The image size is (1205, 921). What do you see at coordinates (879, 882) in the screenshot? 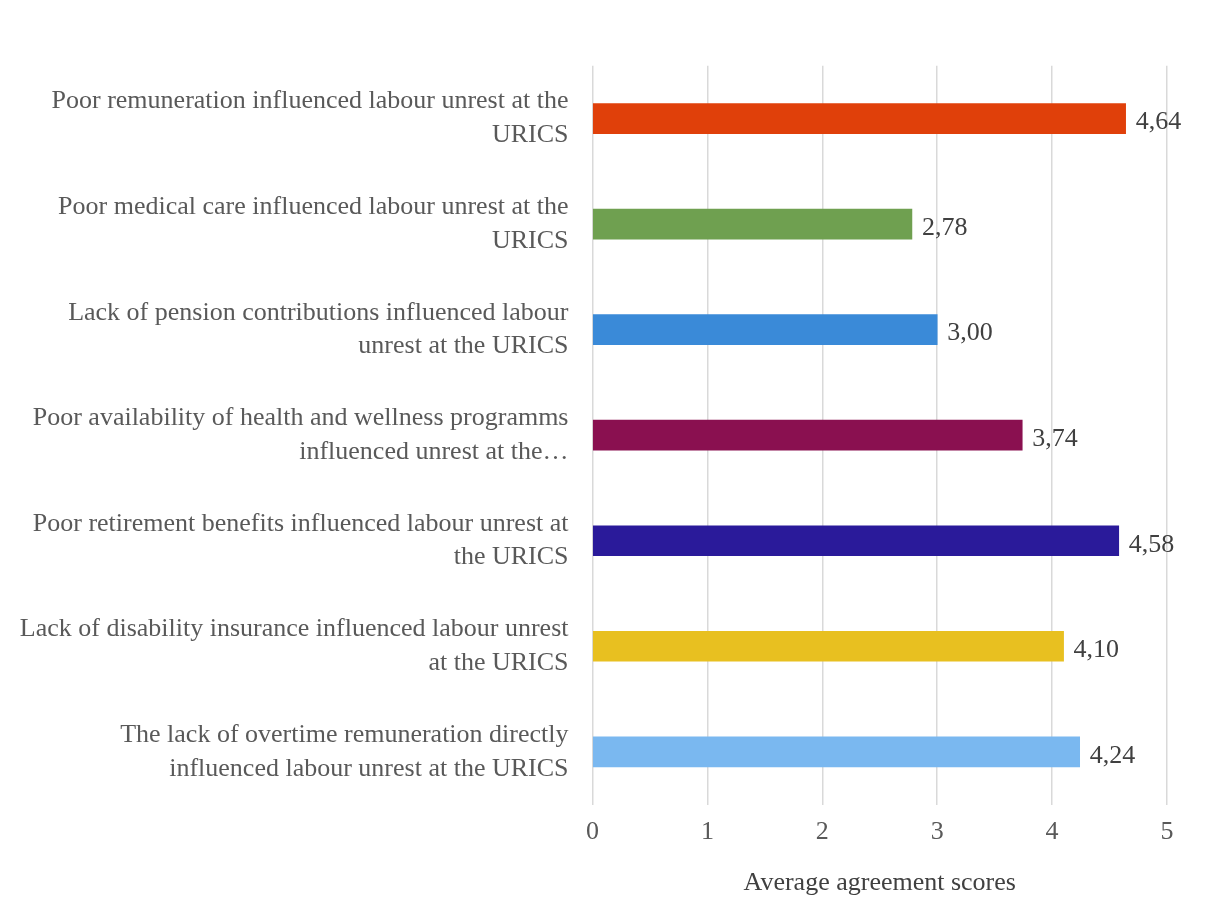
I see `x-axis-title: Average agreement scores` at bounding box center [879, 882].